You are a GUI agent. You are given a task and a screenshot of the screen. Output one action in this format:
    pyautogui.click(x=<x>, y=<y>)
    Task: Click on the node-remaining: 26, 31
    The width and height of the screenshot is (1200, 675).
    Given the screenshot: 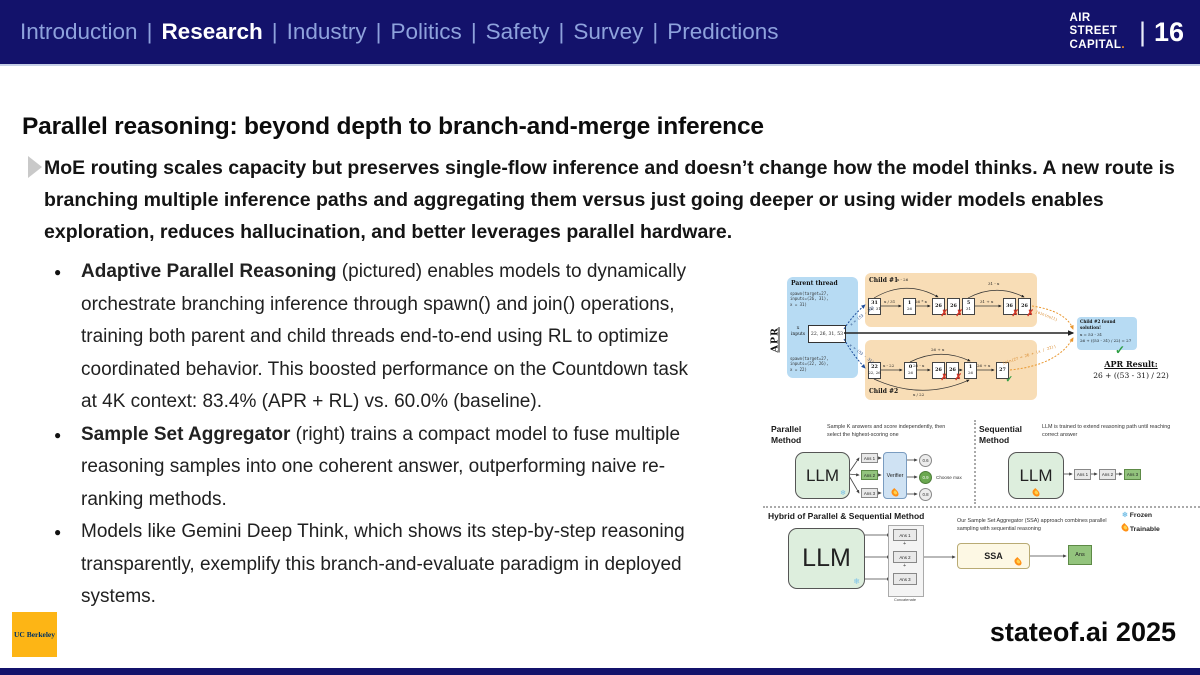 What is the action you would take?
    pyautogui.click(x=874, y=309)
    